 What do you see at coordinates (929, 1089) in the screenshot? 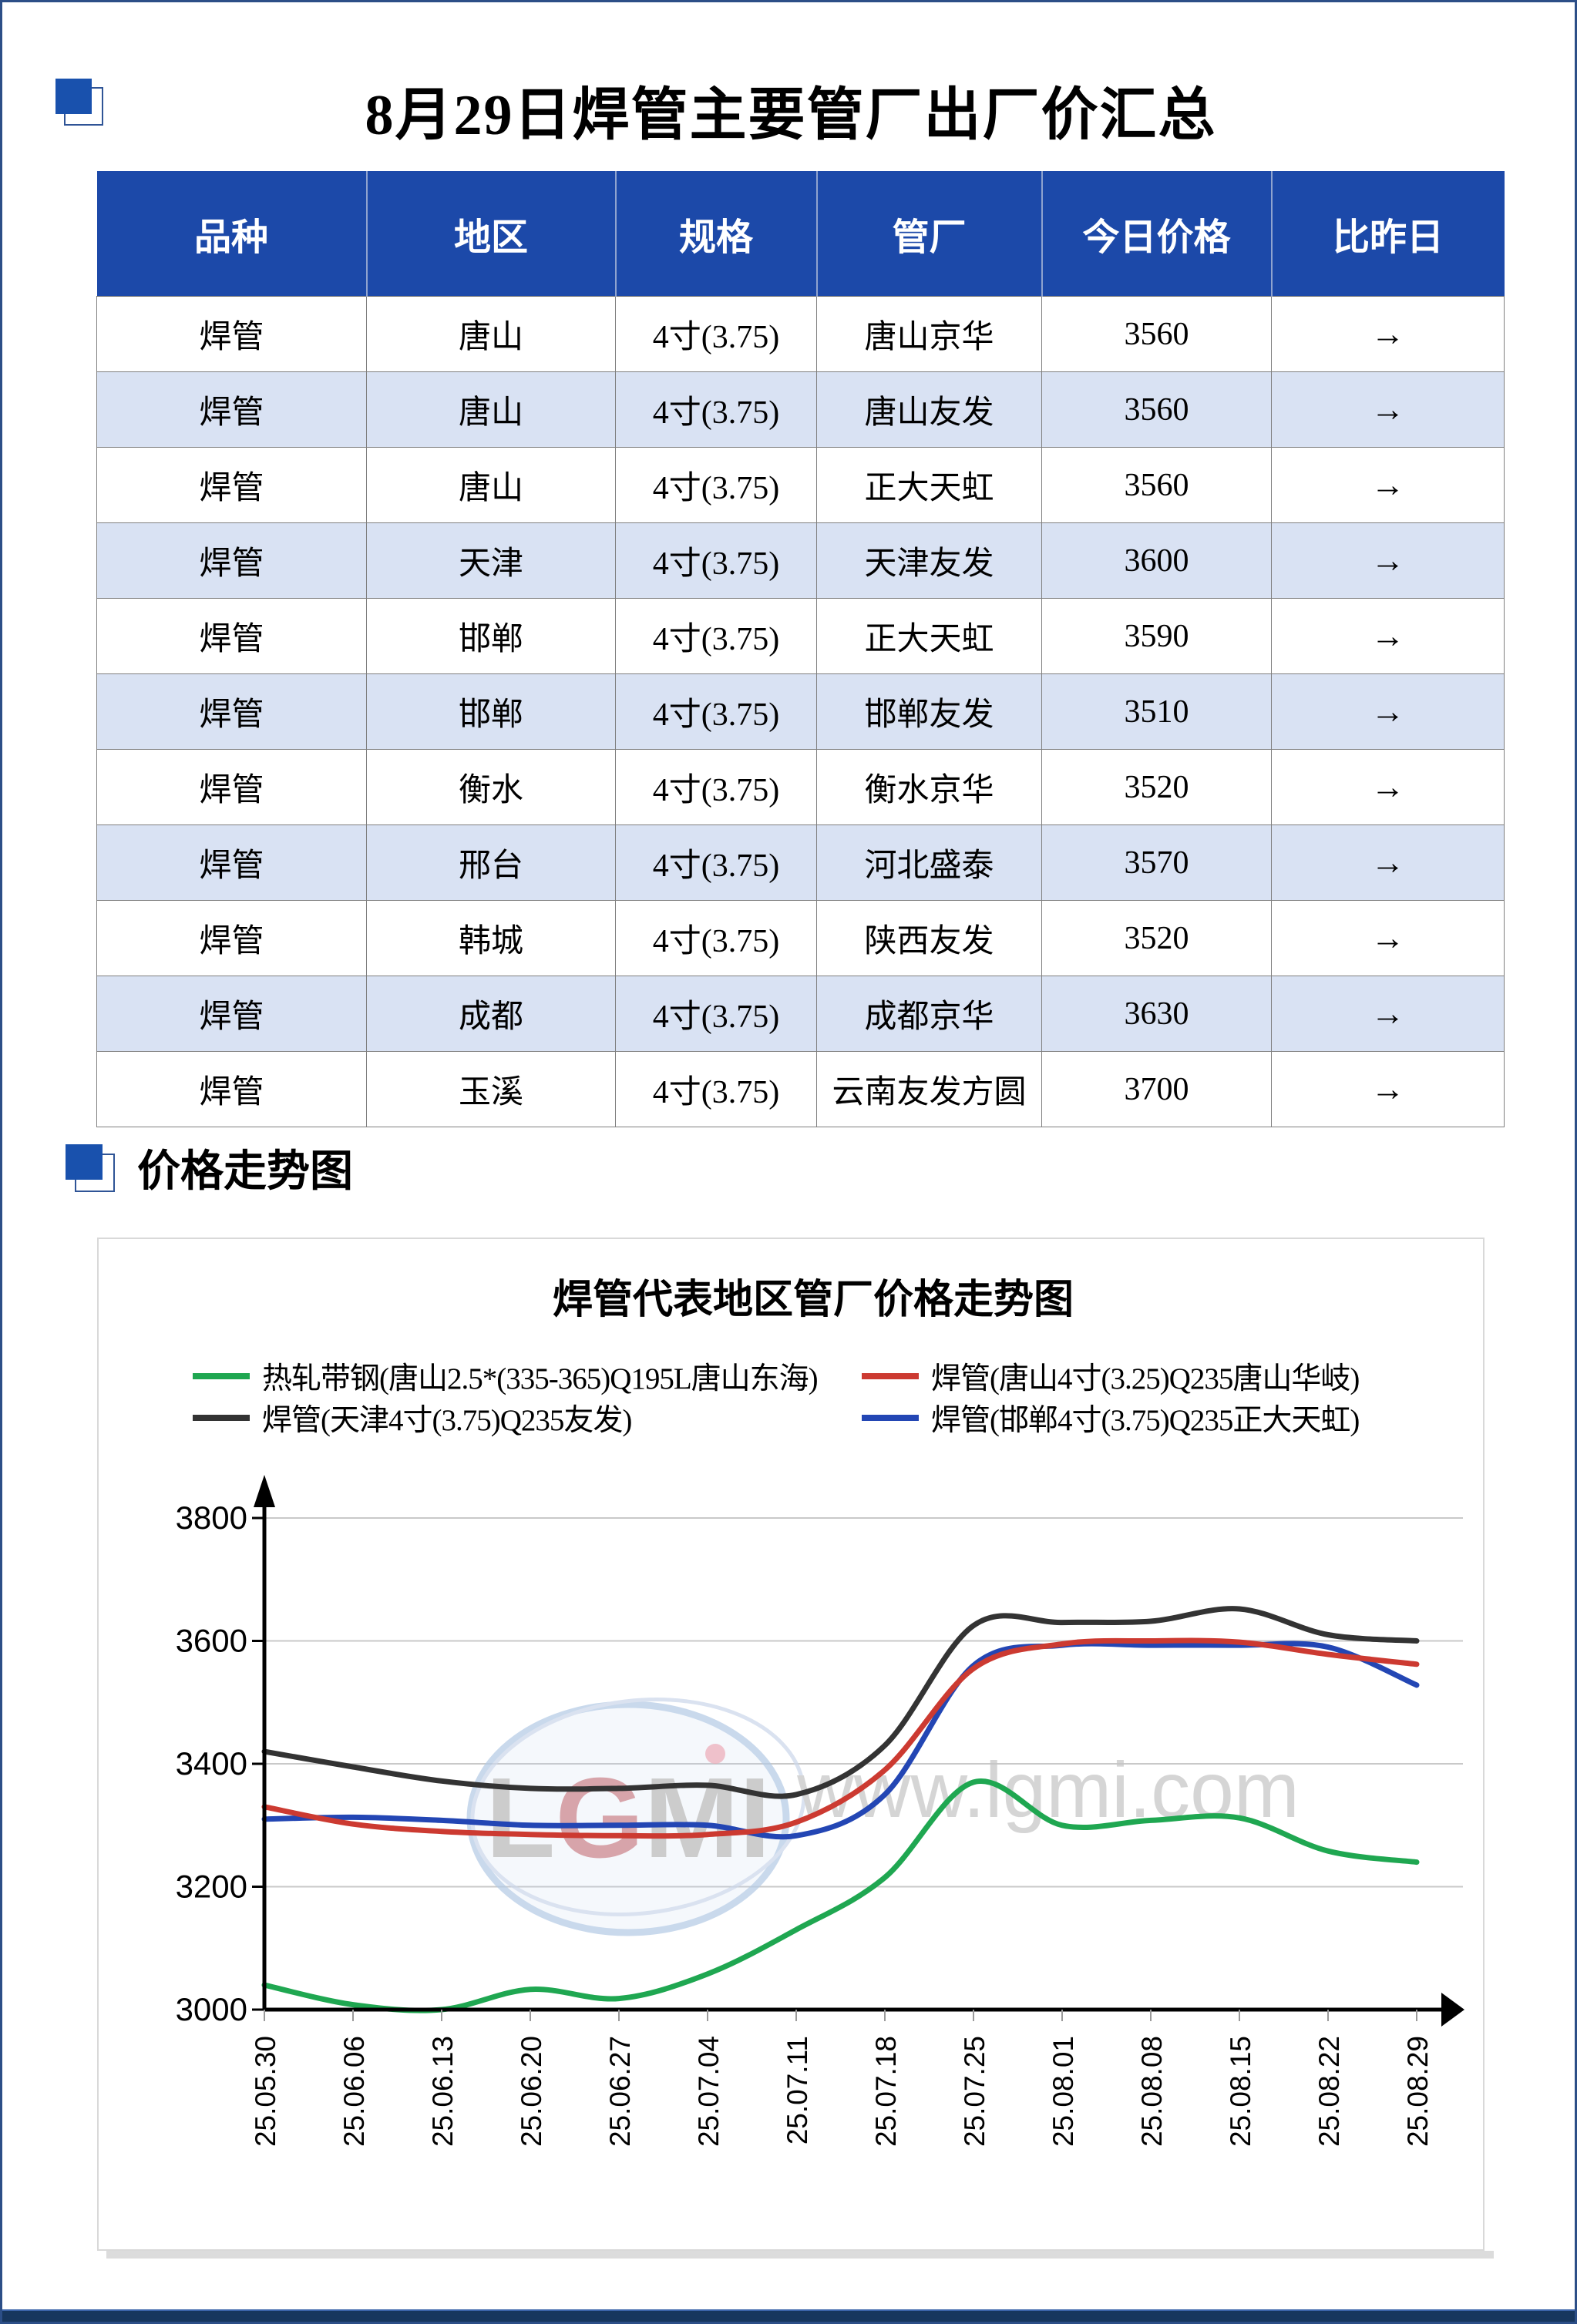
I see `table-cell: 云南友发方圆` at bounding box center [929, 1089].